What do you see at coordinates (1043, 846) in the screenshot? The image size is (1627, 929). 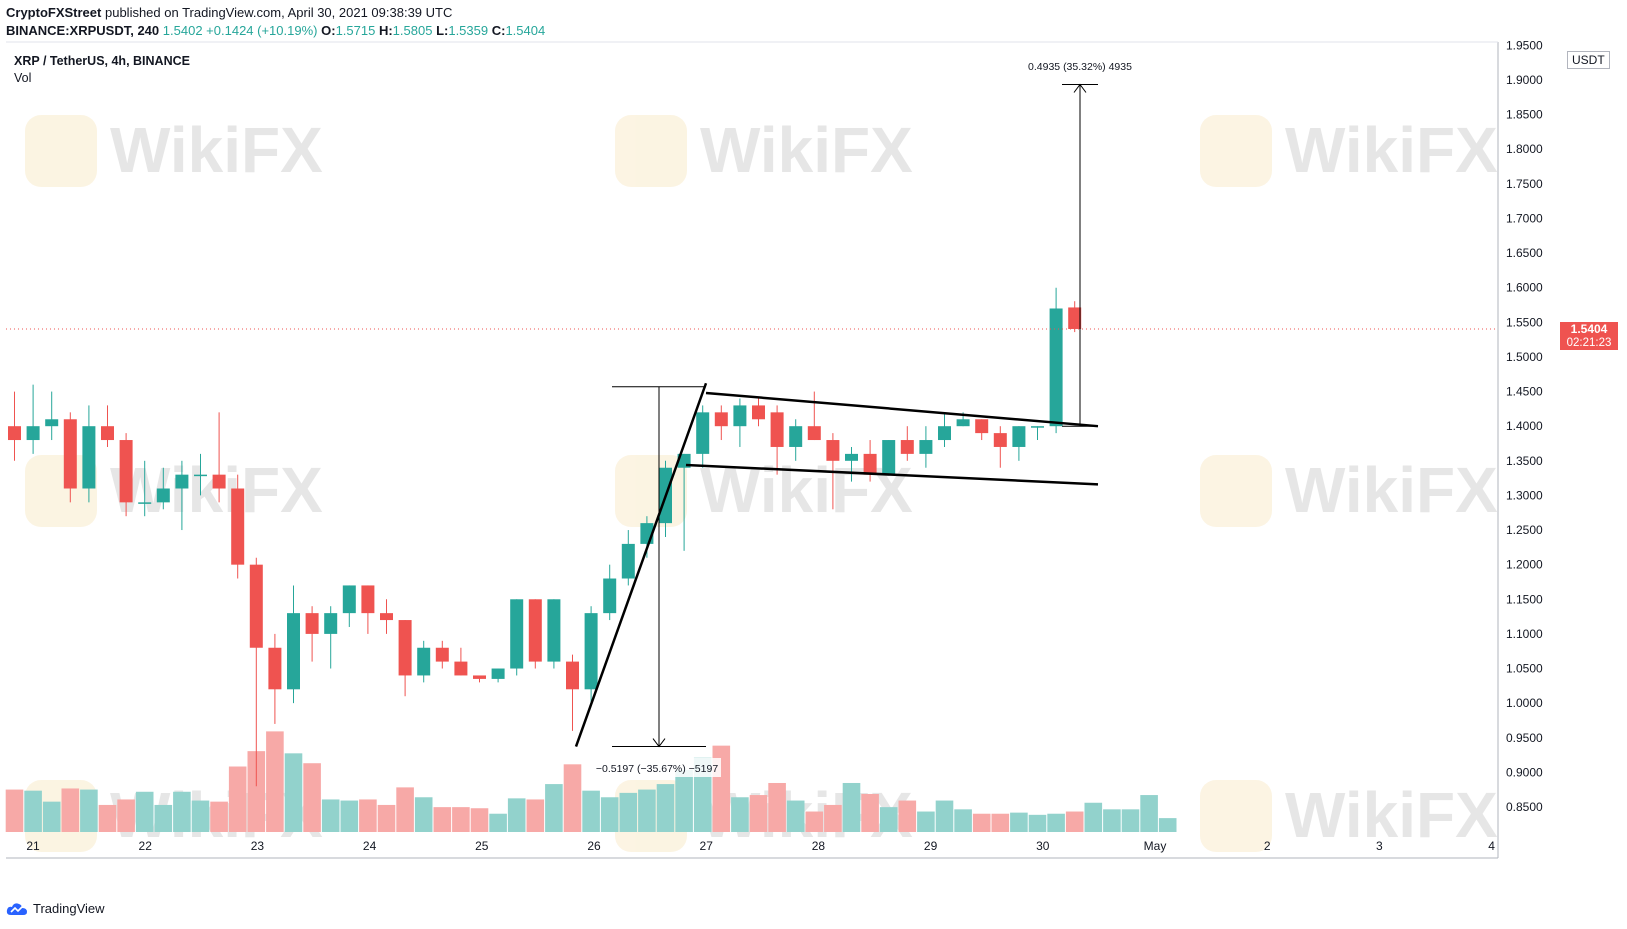 I see `x-tick-label: 30` at bounding box center [1043, 846].